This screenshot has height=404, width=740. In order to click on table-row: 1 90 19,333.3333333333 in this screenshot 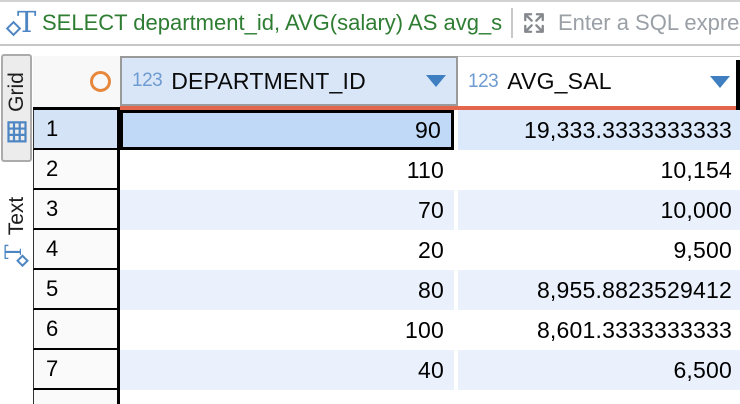, I will do `click(386, 130)`.